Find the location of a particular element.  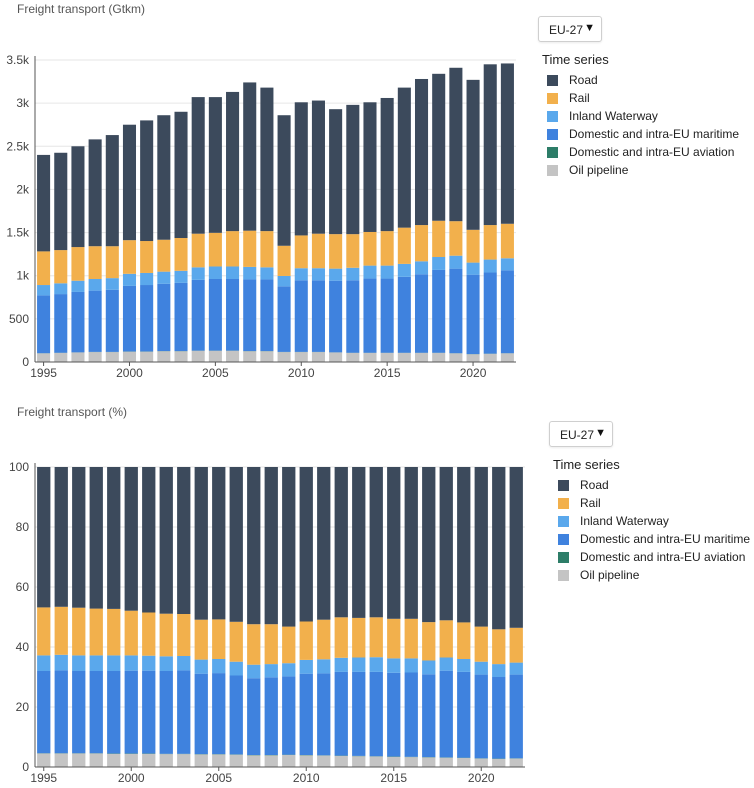

legend-label: Road is located at coordinates (594, 485).